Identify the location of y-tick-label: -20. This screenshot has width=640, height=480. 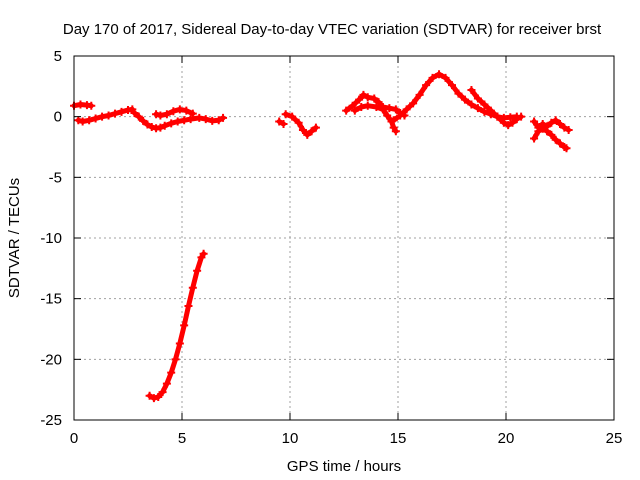
(51, 359).